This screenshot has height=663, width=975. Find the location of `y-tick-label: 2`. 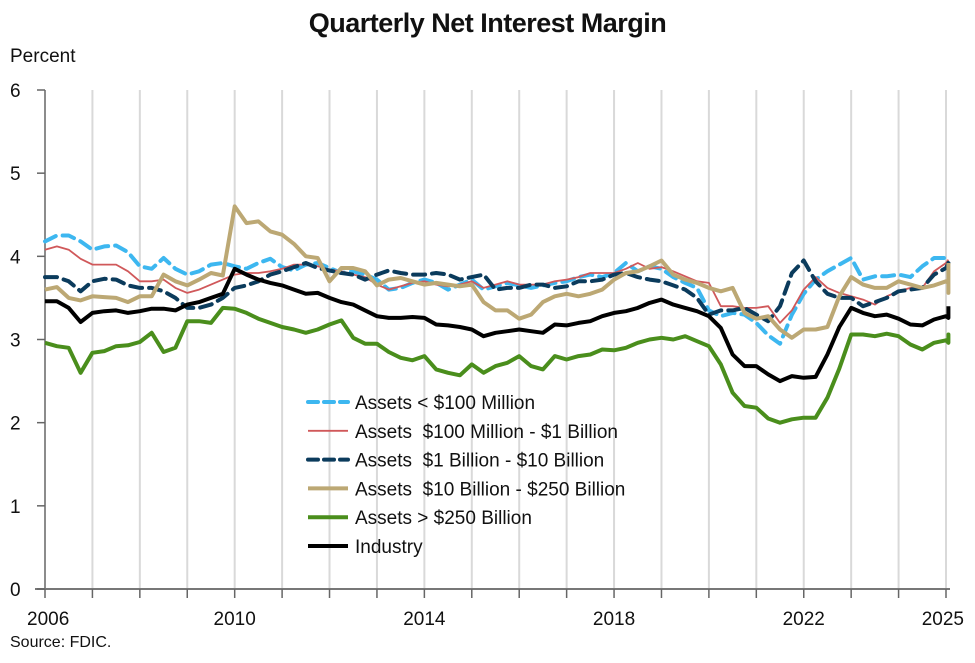

y-tick-label: 2 is located at coordinates (15, 424).